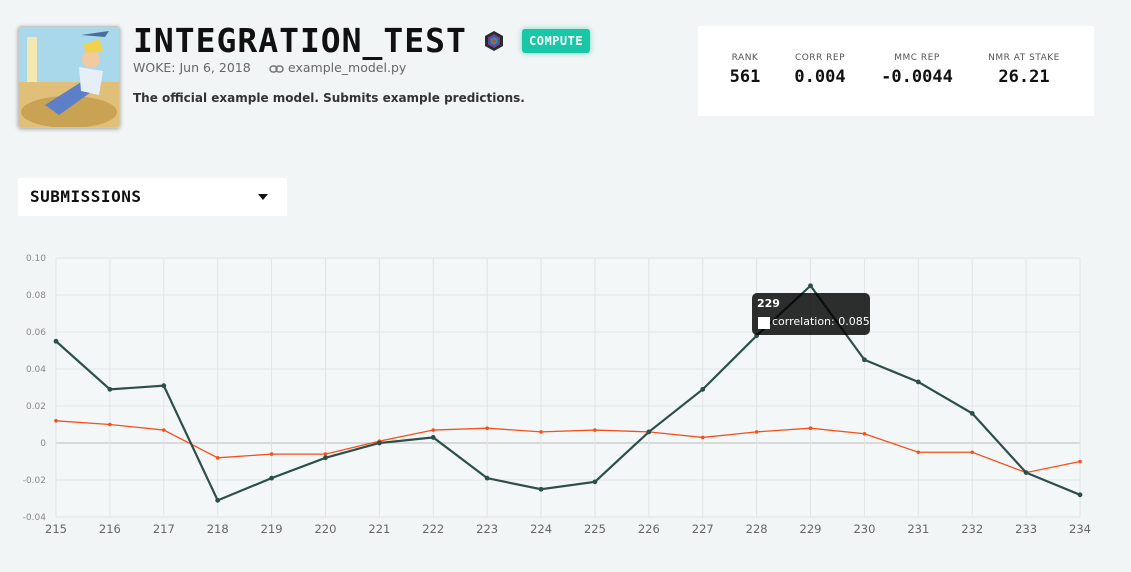  I want to click on stat-value: 26.21, so click(1024, 77).